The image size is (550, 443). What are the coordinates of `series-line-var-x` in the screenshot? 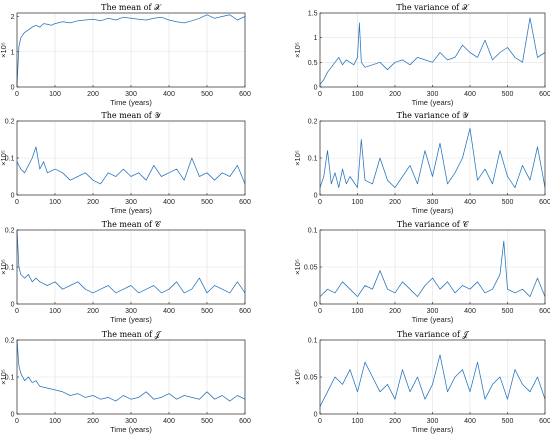 It's located at (432, 51).